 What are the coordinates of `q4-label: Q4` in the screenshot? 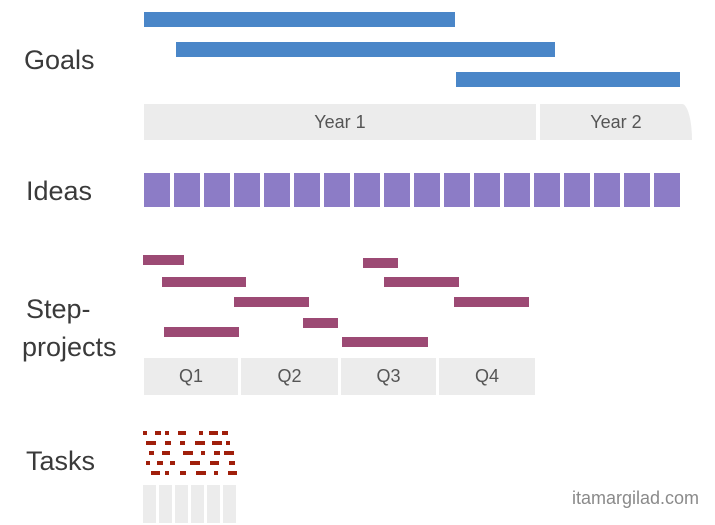 It's located at (486, 376).